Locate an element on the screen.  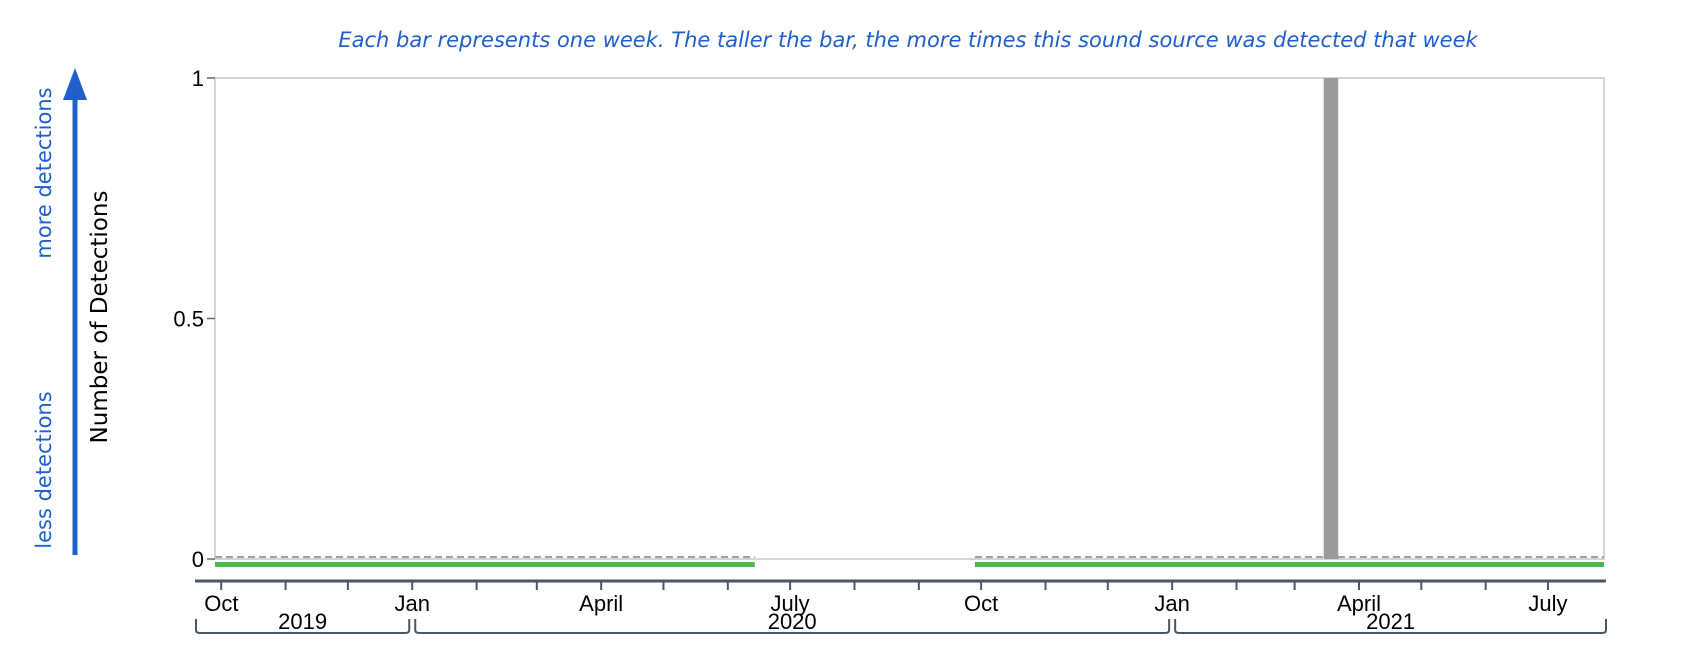
y-axis-title: Number of Detections is located at coordinates (100, 317).